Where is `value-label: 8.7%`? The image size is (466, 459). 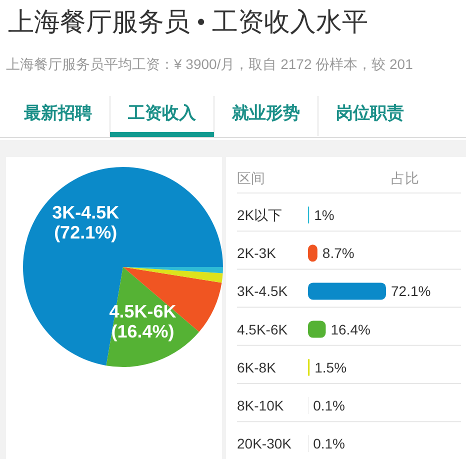 value-label: 8.7% is located at coordinates (338, 253).